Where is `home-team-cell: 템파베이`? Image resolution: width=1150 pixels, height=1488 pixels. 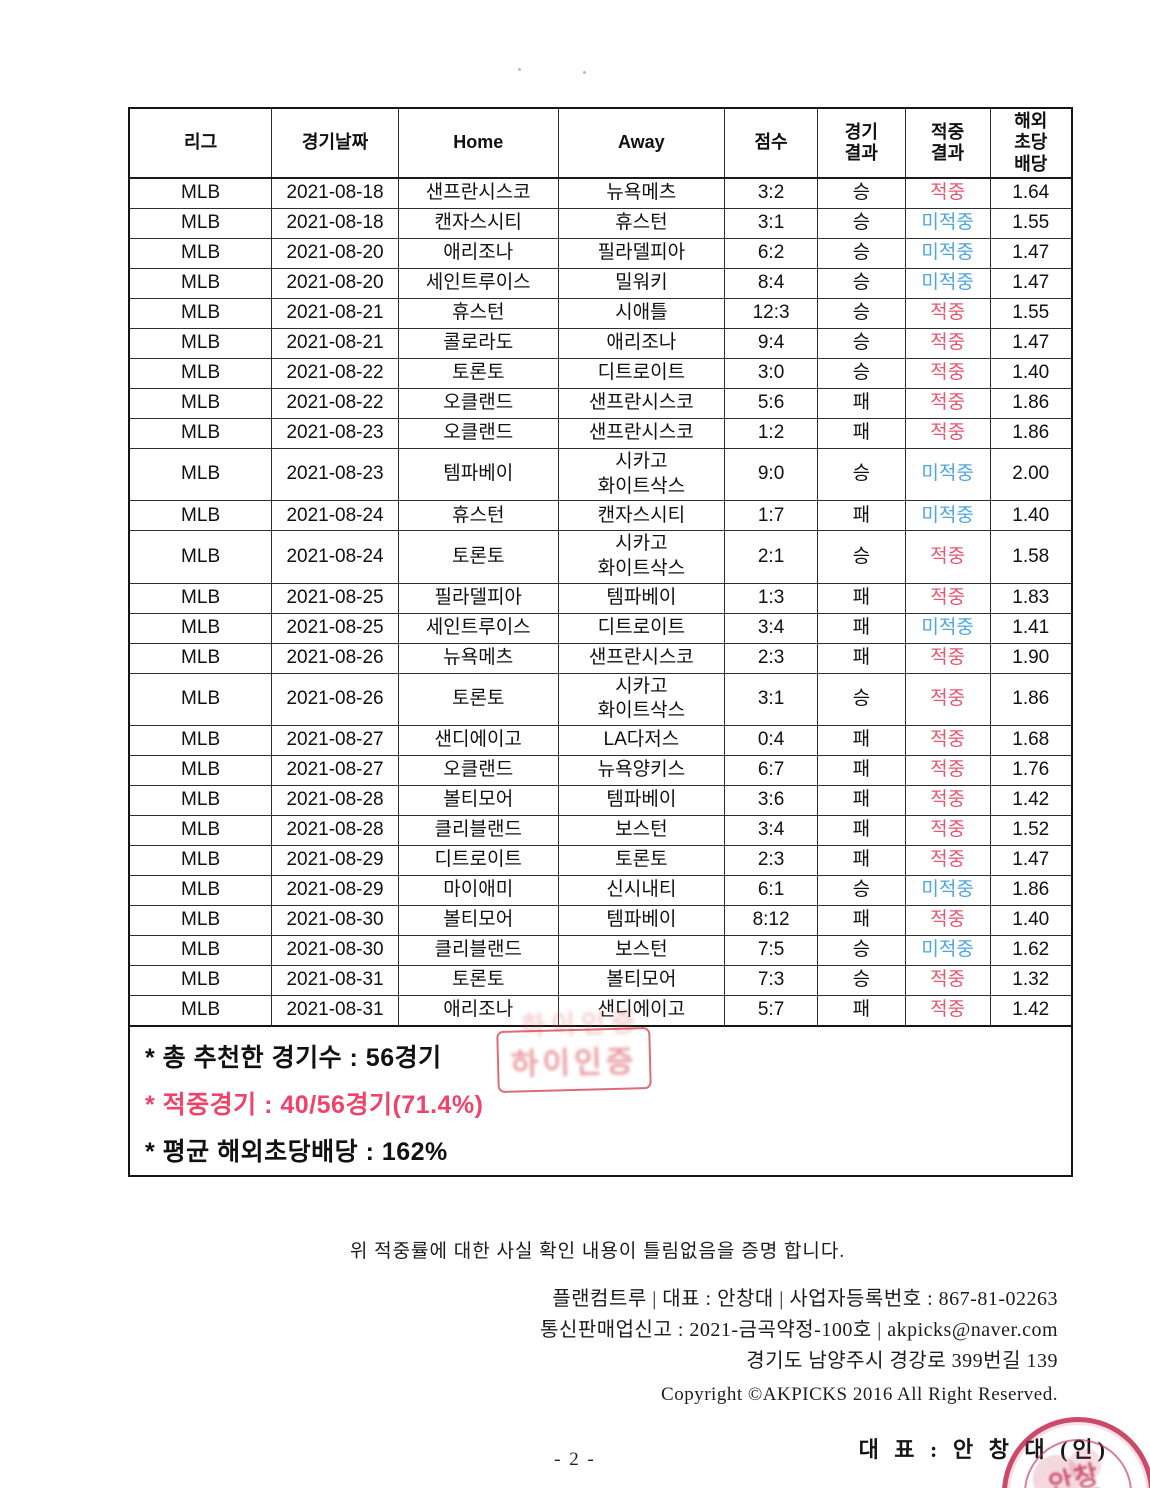 home-team-cell: 템파베이 is located at coordinates (478, 474).